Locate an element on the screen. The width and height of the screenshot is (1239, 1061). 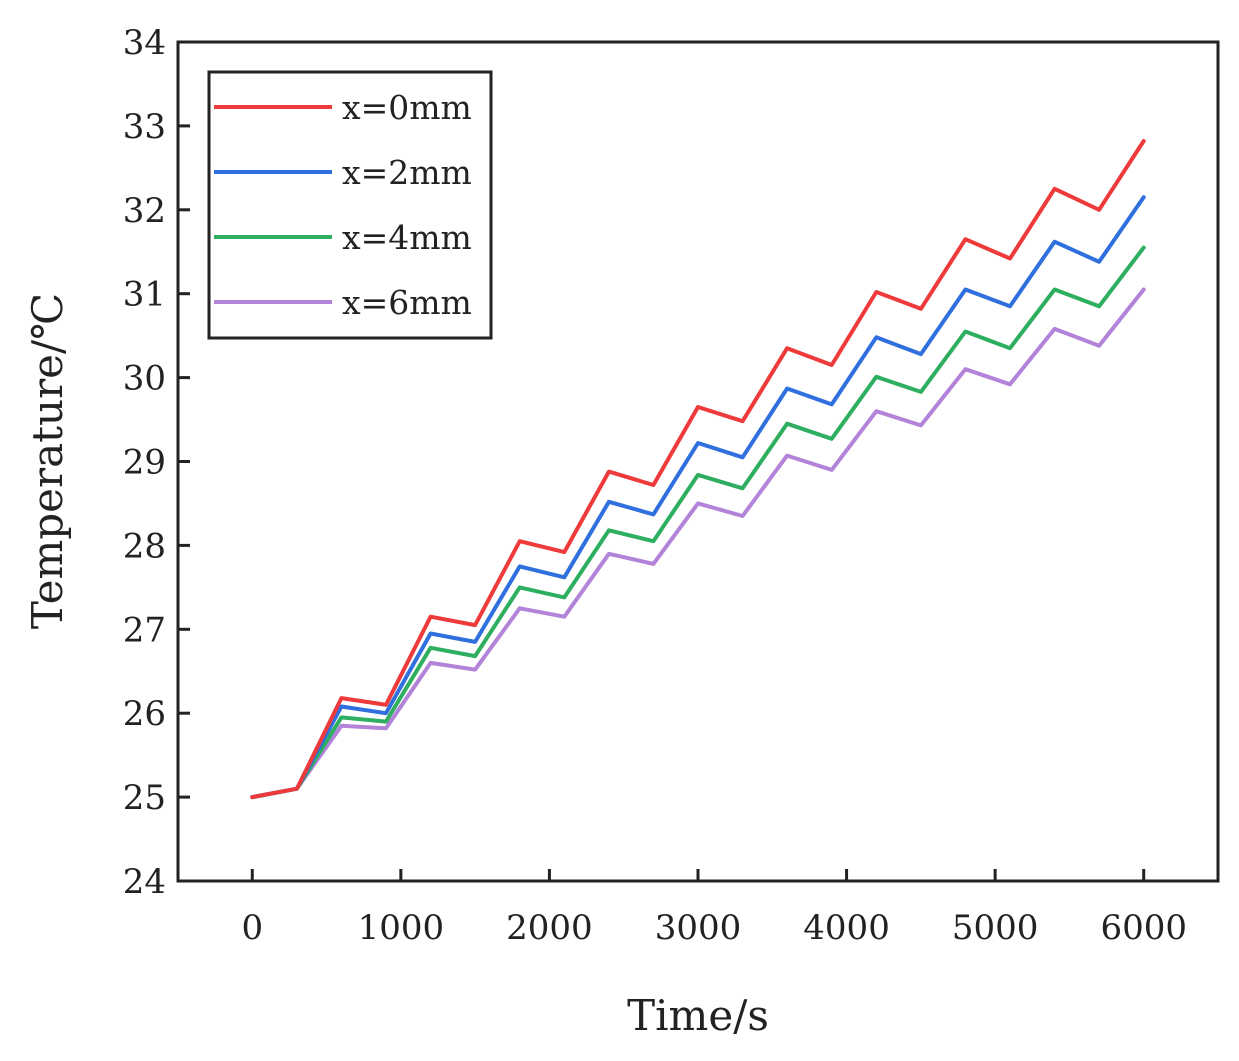
legend: x=0mm x=2mm x=4mm x=6mm is located at coordinates (350, 205).